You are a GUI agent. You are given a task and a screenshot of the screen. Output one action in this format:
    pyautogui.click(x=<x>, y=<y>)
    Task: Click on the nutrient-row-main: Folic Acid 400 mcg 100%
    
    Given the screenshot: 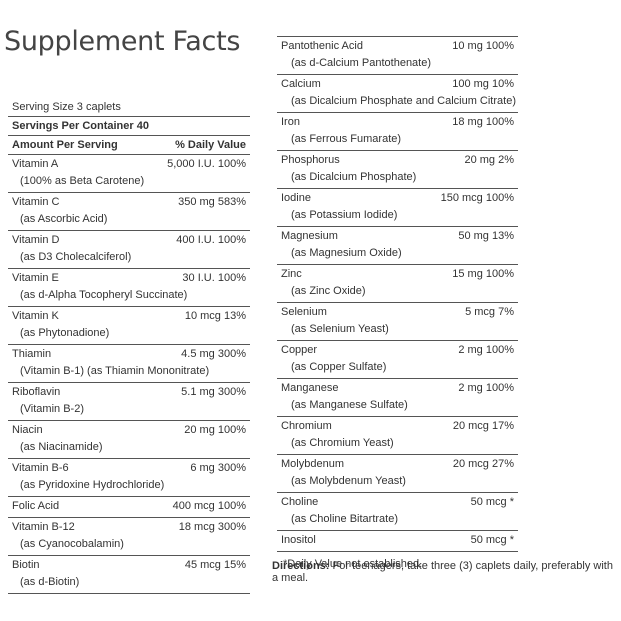 What is the action you would take?
    pyautogui.click(x=129, y=506)
    